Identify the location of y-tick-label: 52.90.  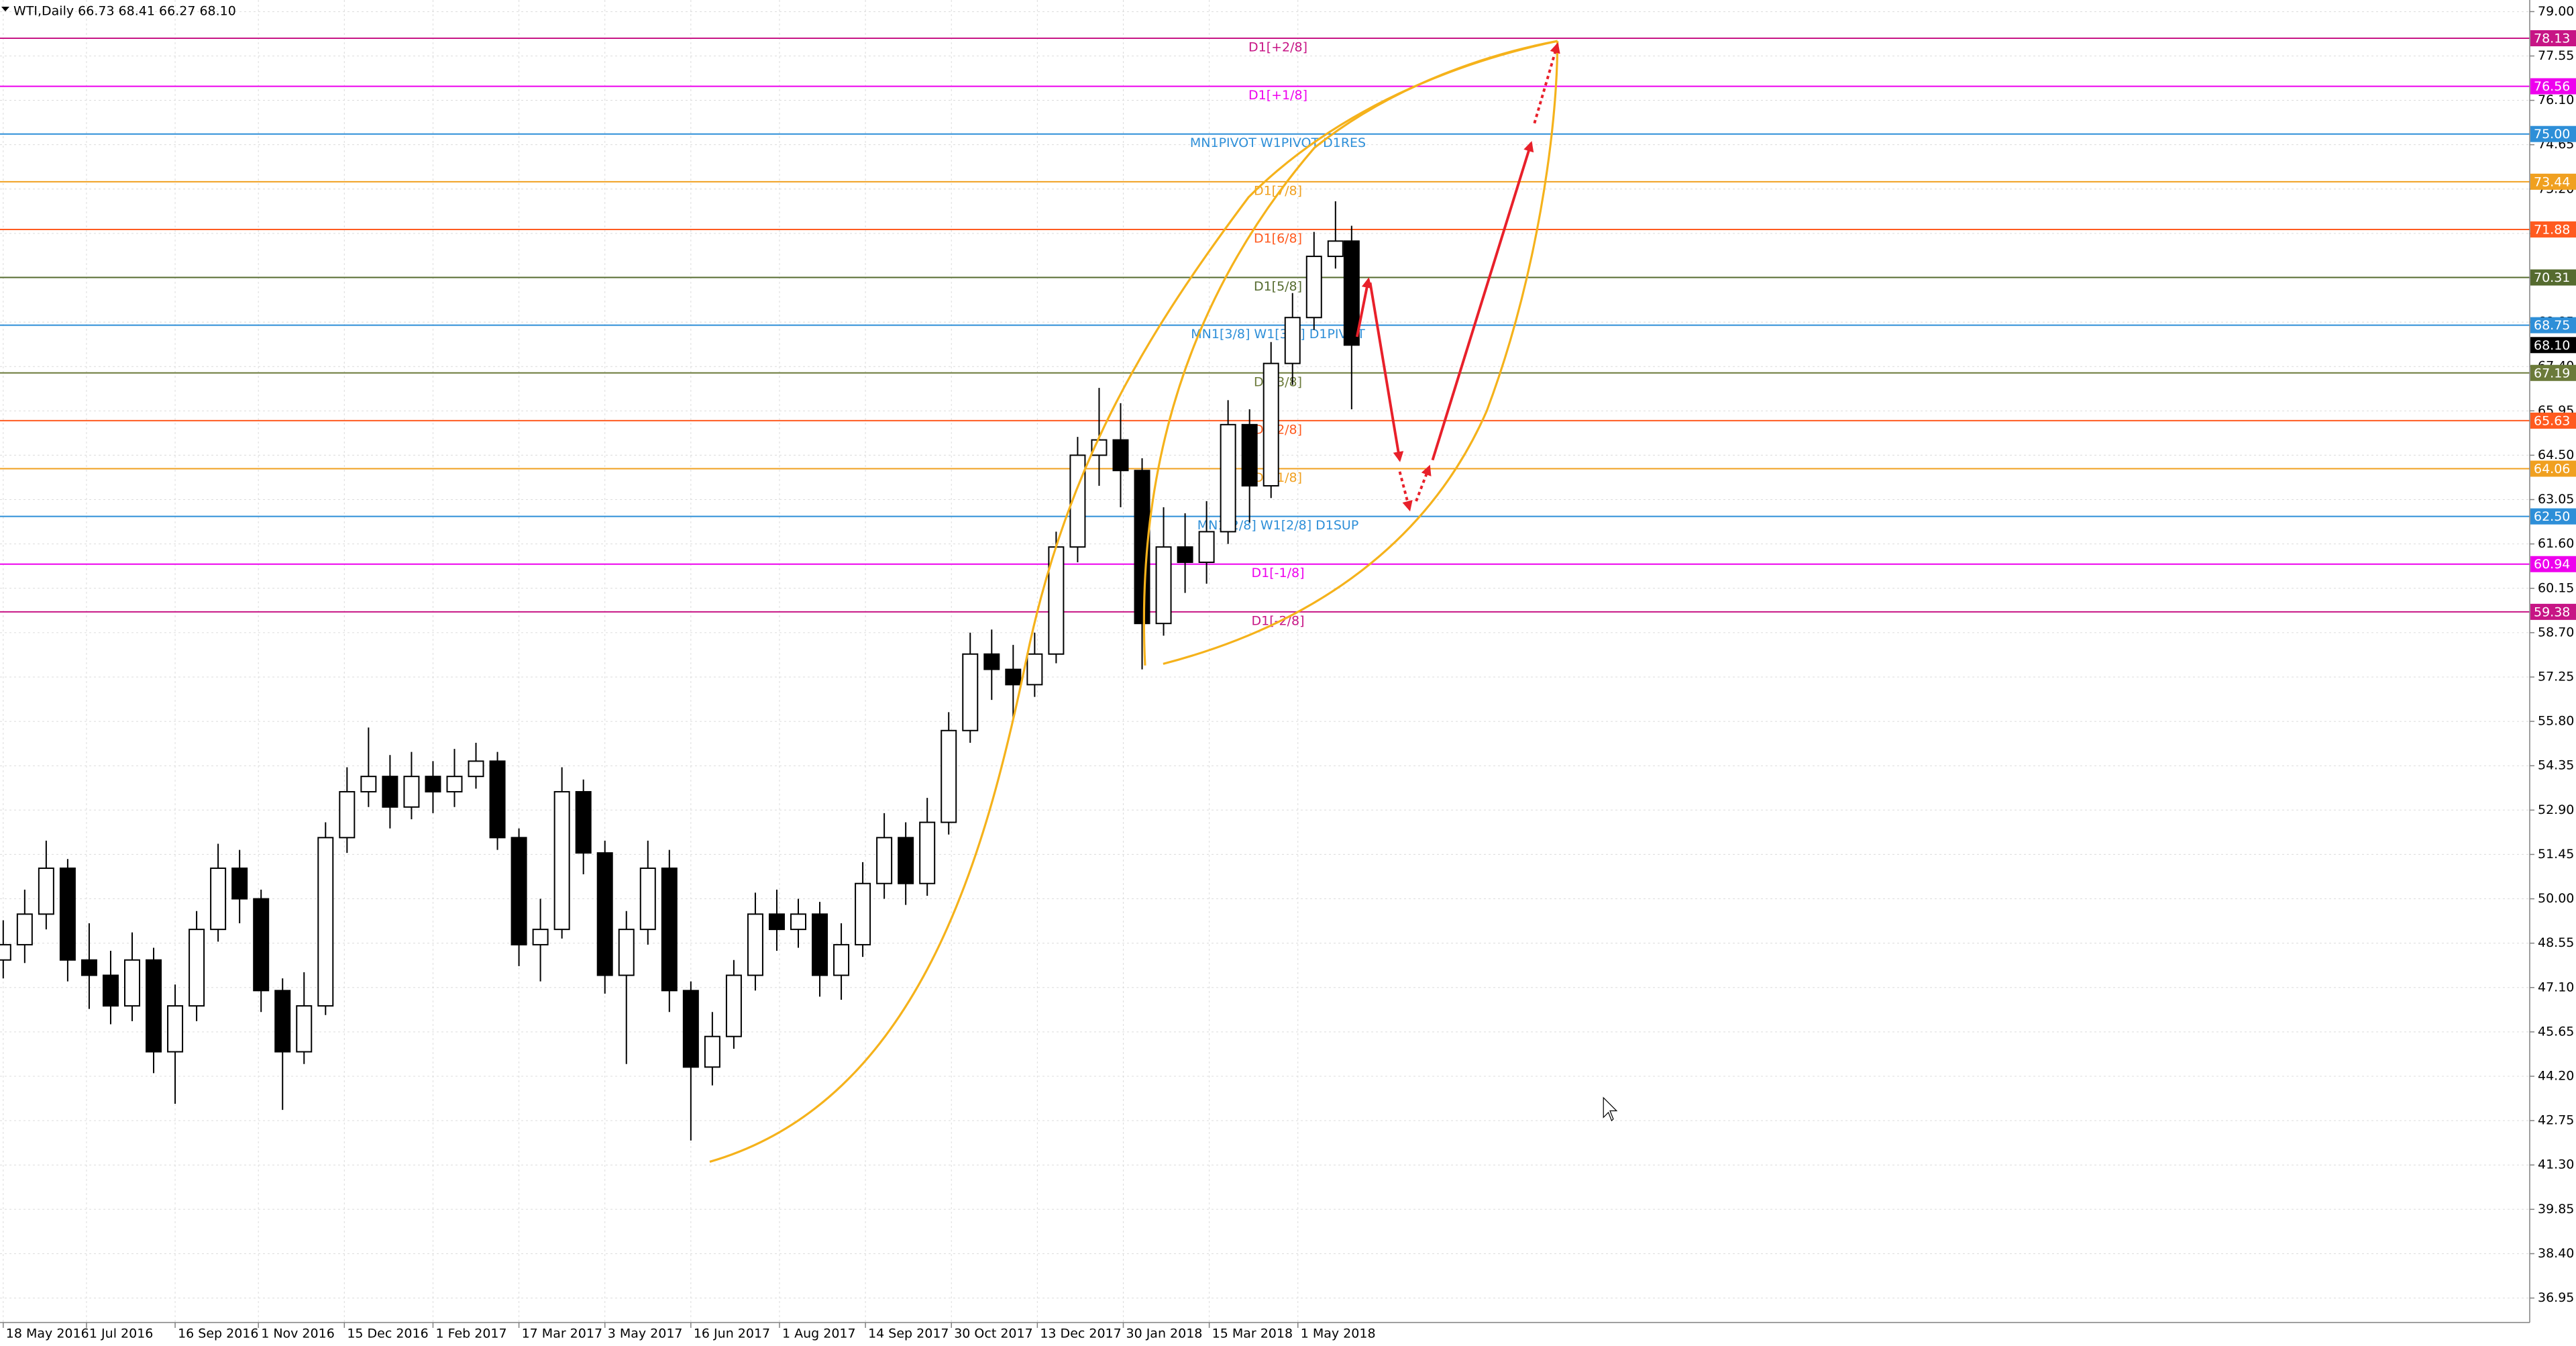
(2556, 810).